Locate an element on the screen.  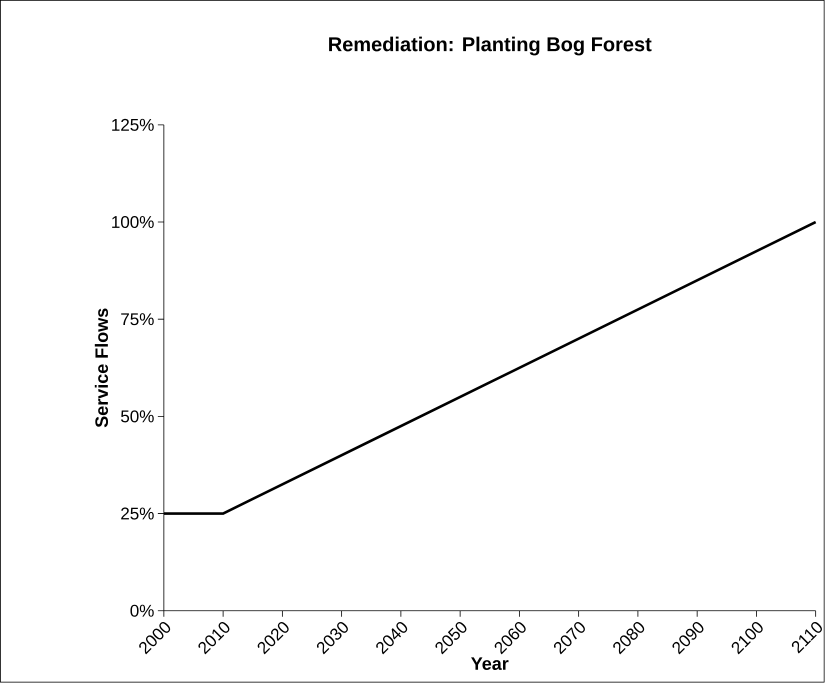
y-tick-label: 100% is located at coordinates (133, 222).